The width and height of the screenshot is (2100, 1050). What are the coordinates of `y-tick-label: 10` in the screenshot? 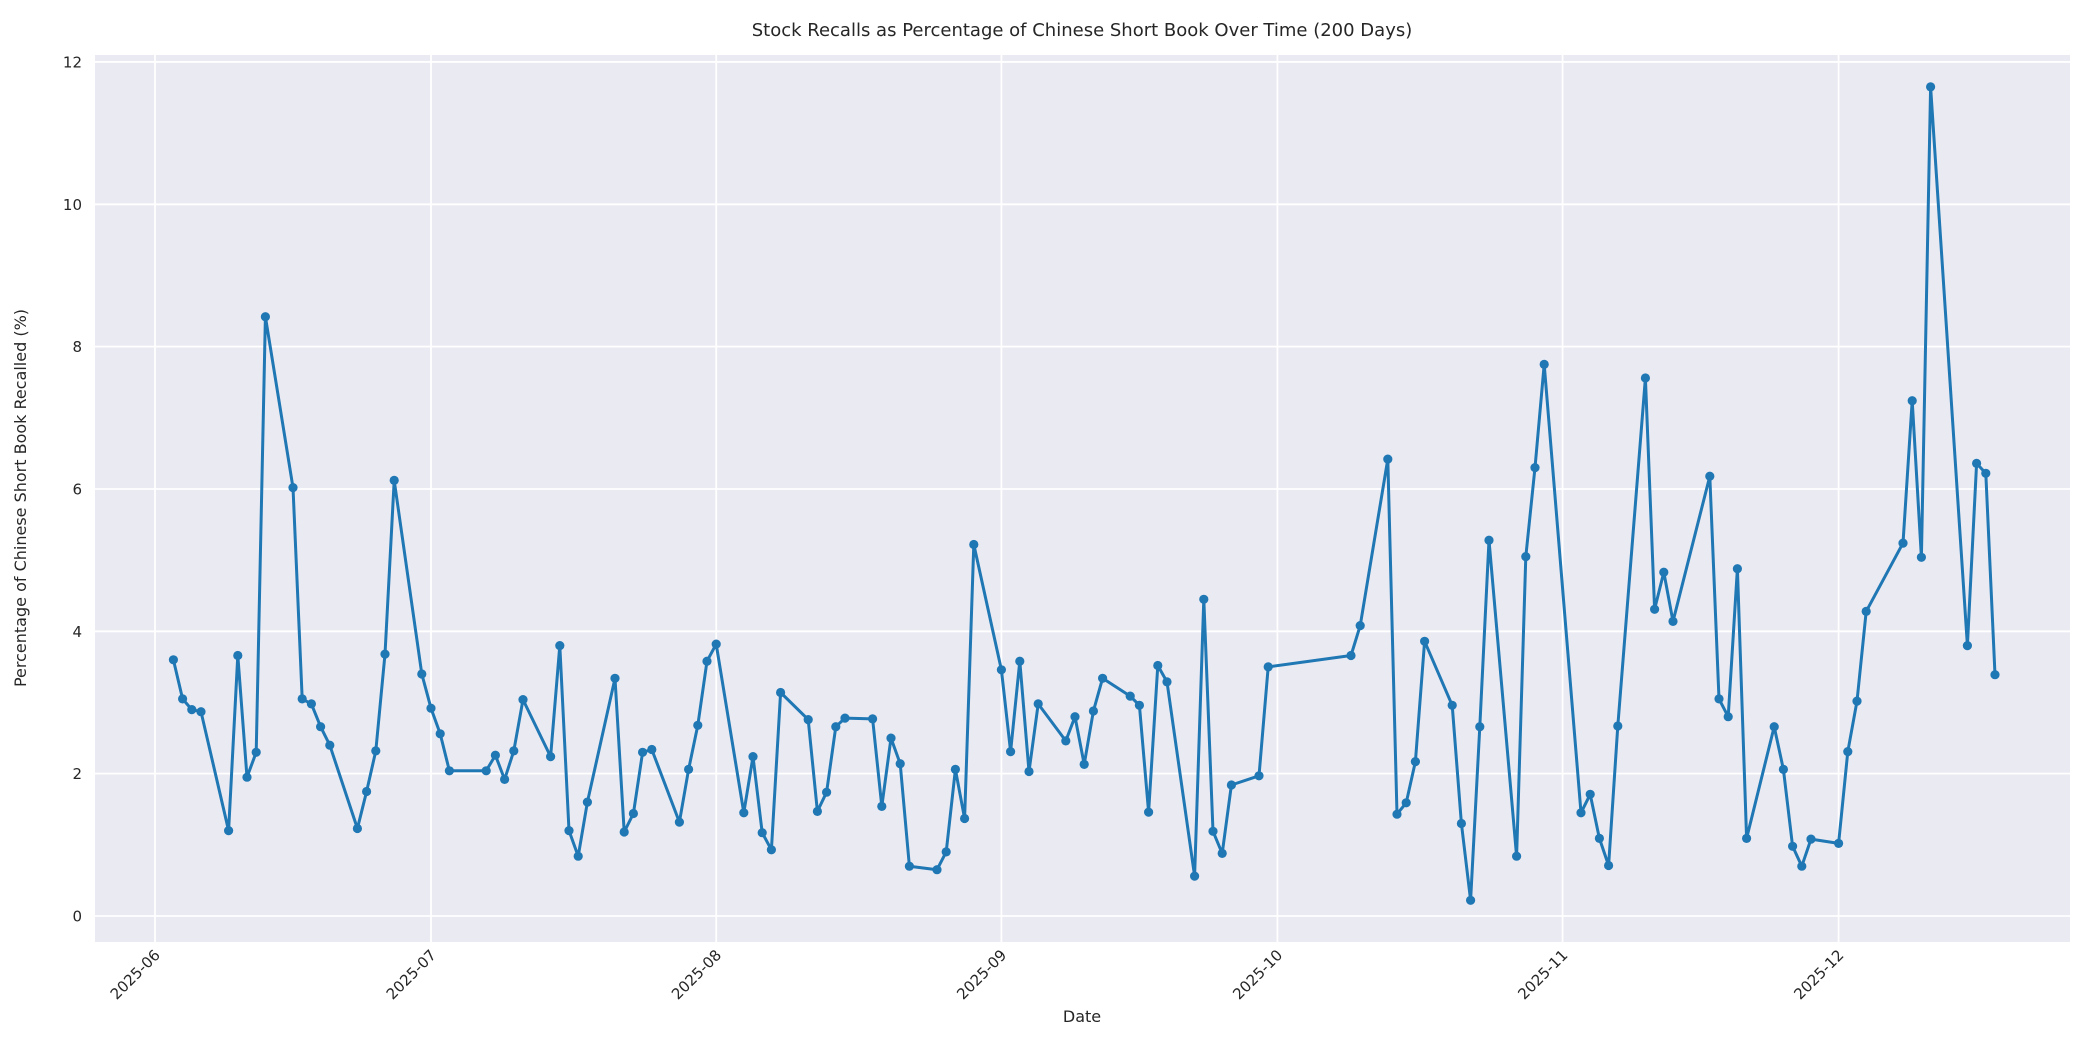 It's located at (72, 205).